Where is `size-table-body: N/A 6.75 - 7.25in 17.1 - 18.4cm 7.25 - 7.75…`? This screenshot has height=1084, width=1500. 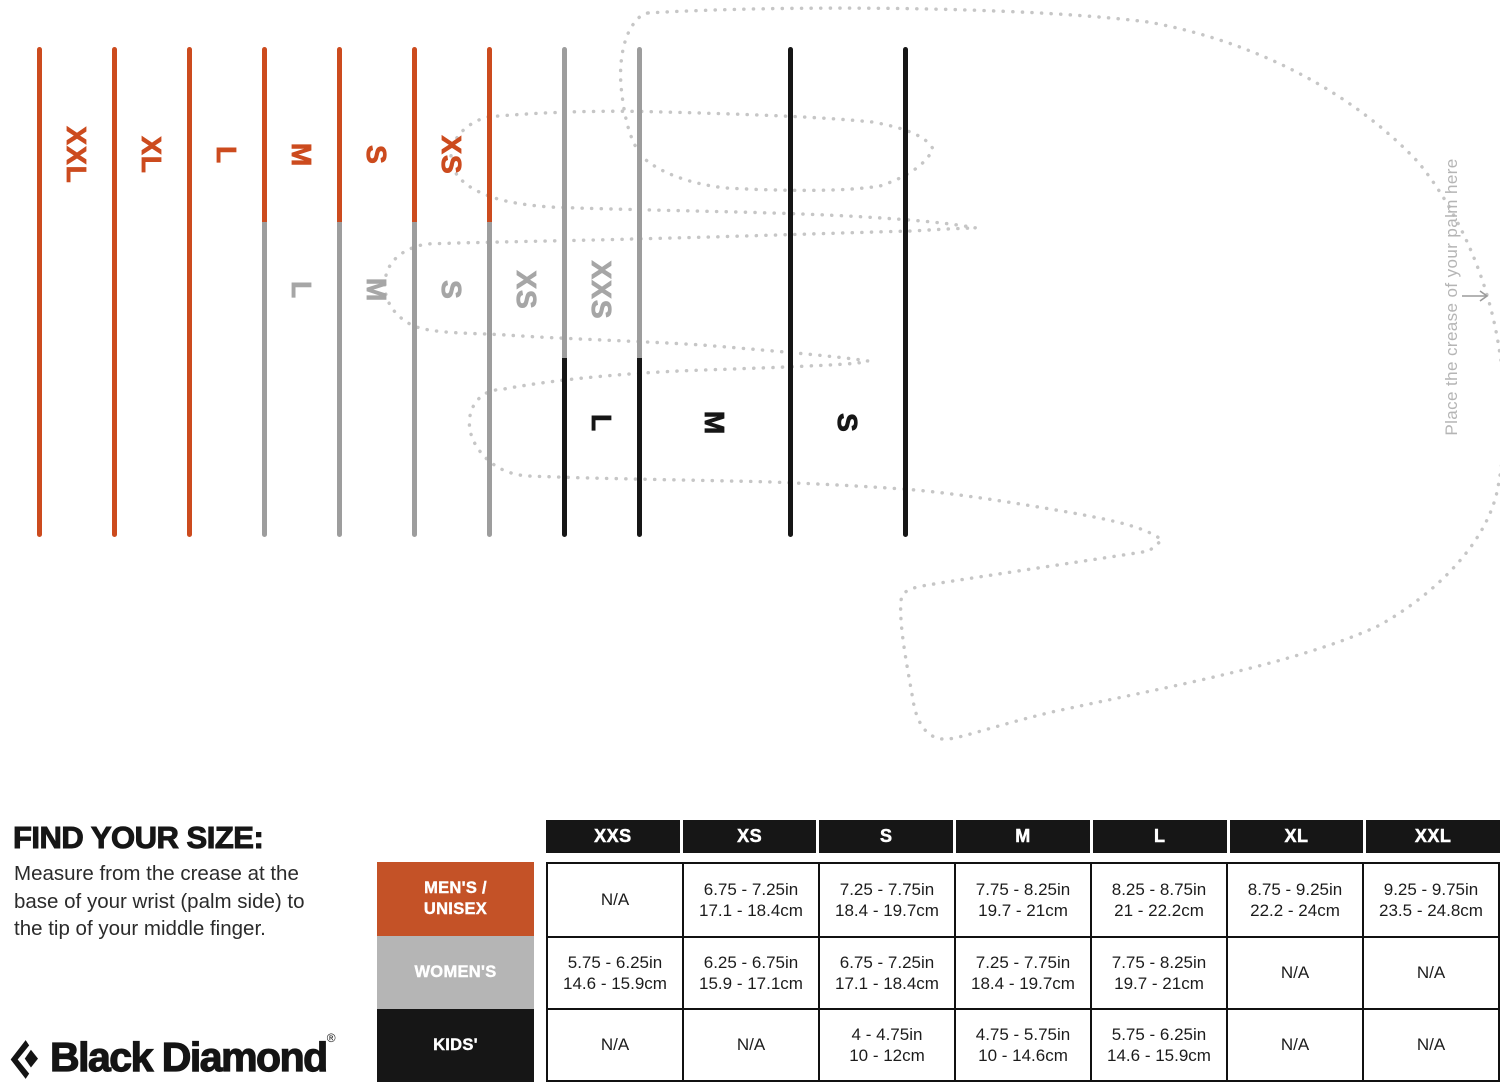
size-table-body: N/A 6.75 - 7.25in 17.1 - 18.4cm 7.25 - 7.75… is located at coordinates (1023, 972).